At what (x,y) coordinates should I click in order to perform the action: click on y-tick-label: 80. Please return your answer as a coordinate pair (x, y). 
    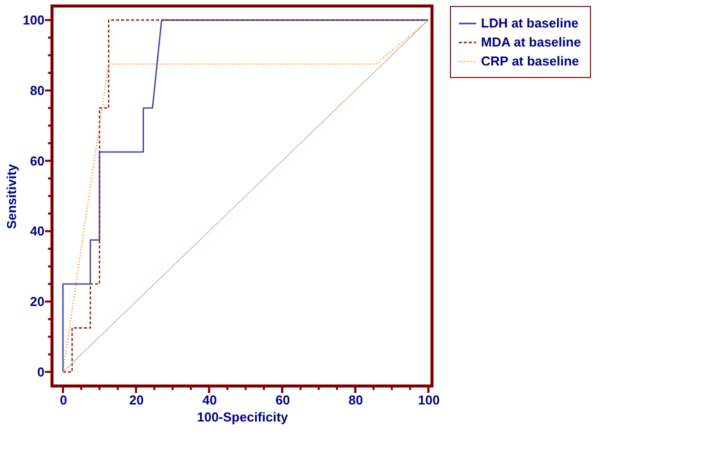
    Looking at the image, I should click on (37, 90).